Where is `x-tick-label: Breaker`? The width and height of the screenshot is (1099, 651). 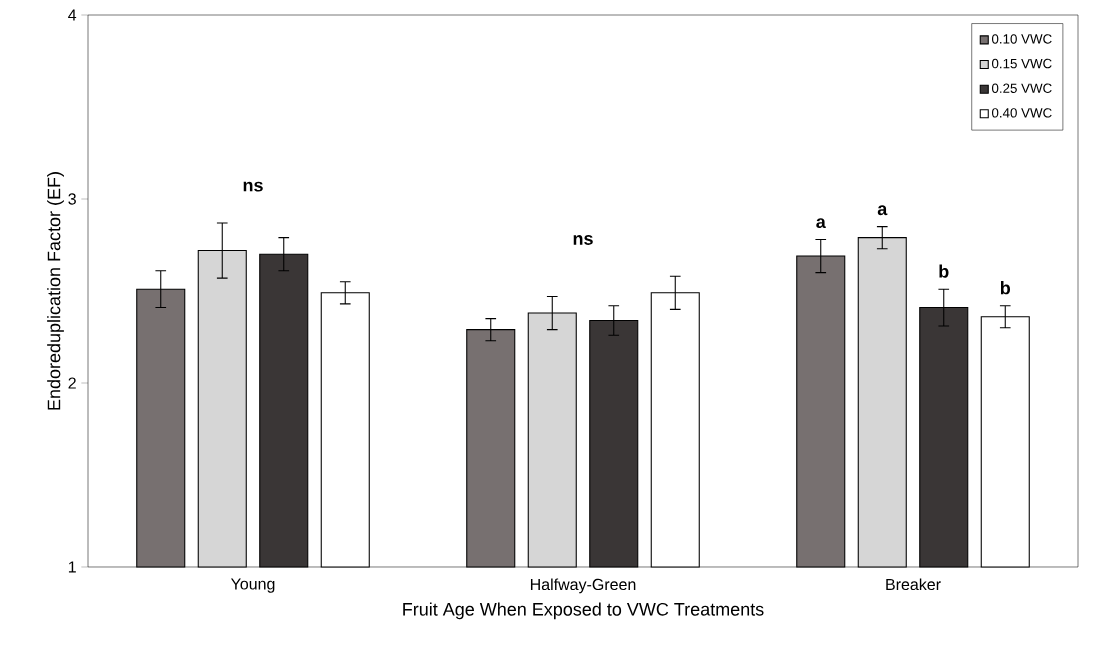
x-tick-label: Breaker is located at coordinates (913, 584).